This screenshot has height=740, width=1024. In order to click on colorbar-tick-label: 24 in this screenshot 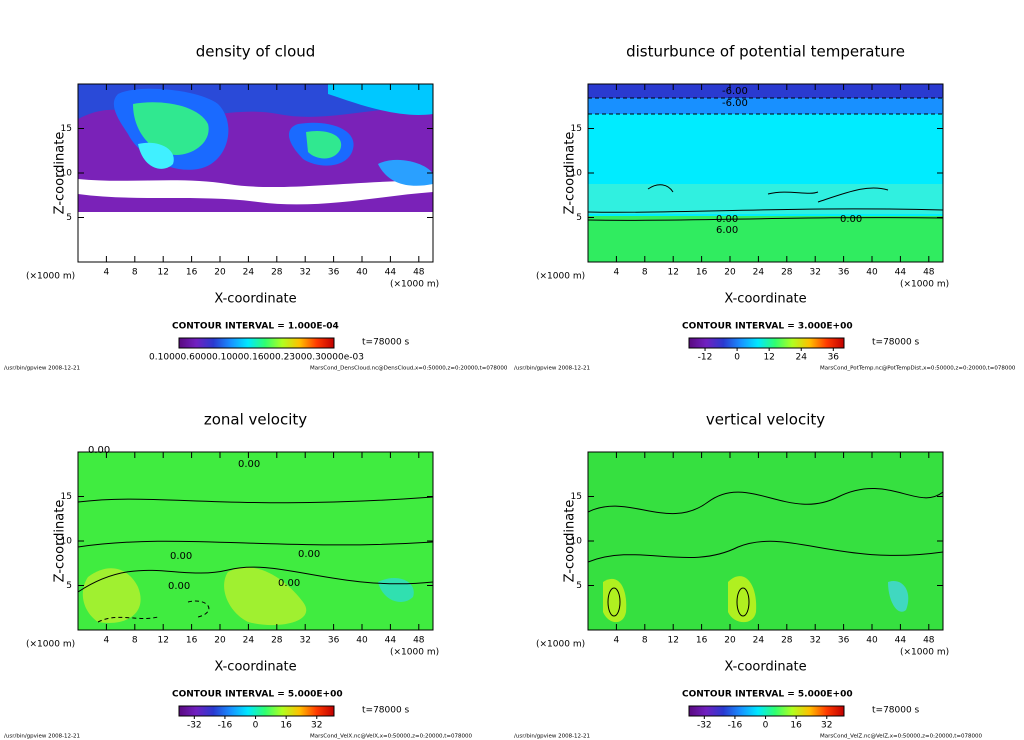, I will do `click(802, 358)`.